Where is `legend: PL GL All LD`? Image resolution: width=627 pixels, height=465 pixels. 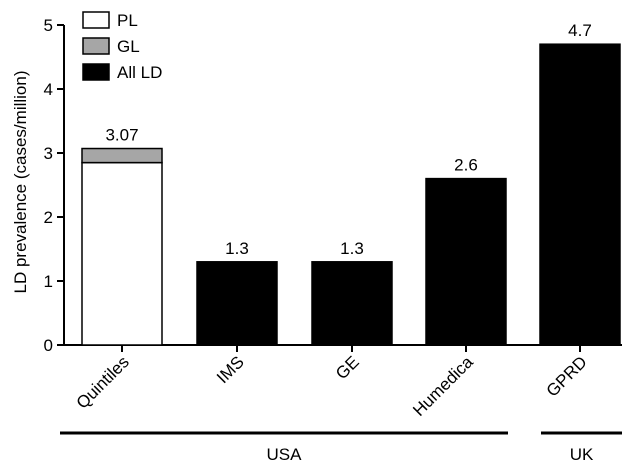
legend: PL GL All LD is located at coordinates (122, 46).